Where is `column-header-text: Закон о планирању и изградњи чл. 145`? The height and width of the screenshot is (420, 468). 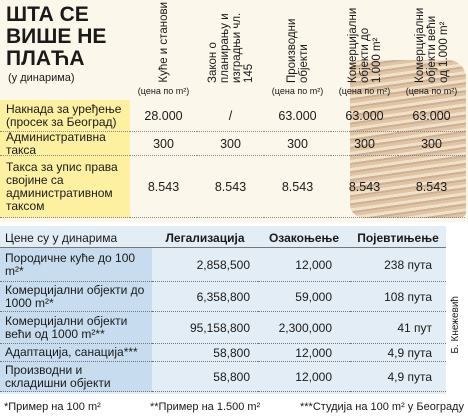
column-header-text: Закон о планирању и изградњи чл. 145 is located at coordinates (230, 47).